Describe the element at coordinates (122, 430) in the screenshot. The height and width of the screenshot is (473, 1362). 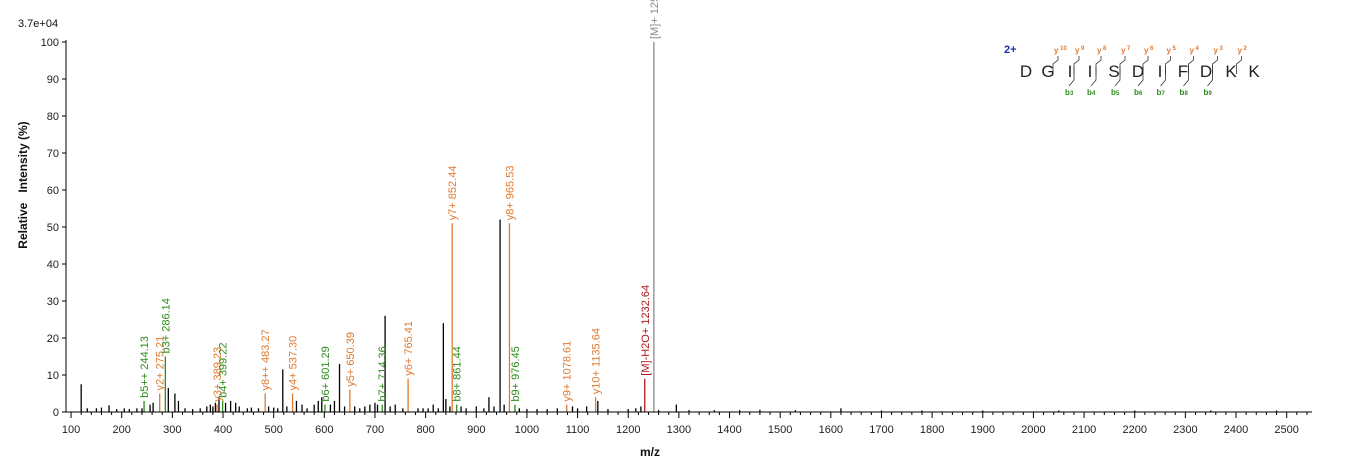
I see `x-tick-label: 200` at that location.